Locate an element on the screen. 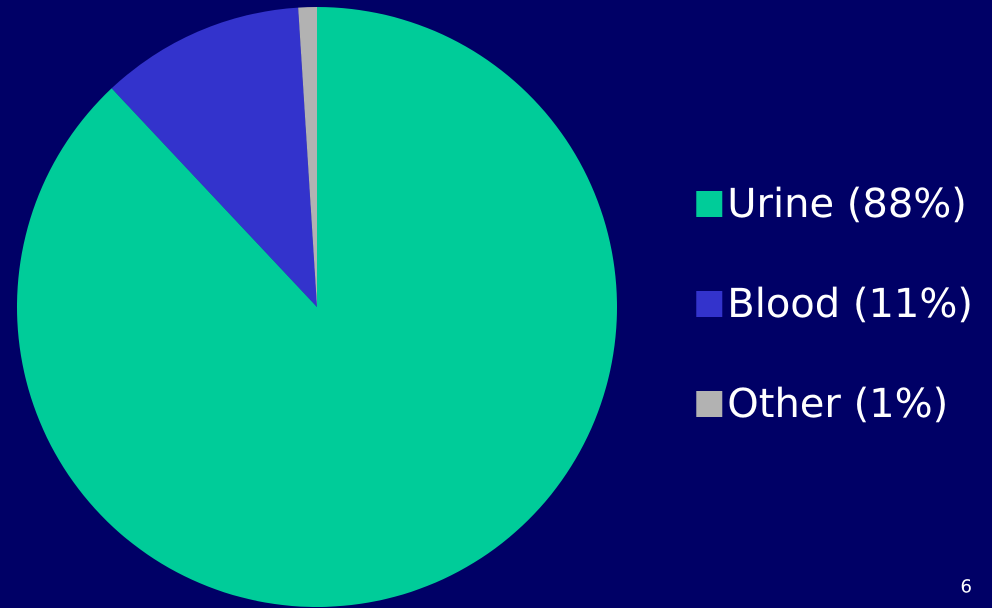 The height and width of the screenshot is (608, 992). legend-label: Urine (88%) is located at coordinates (847, 204).